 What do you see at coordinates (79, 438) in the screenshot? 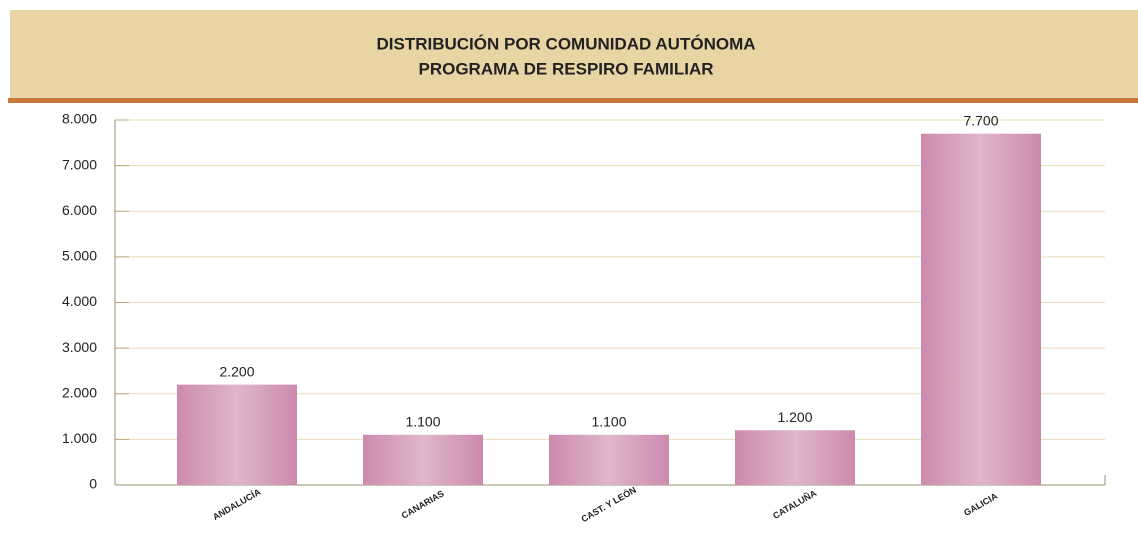
I see `y-tick-label: 1.000` at bounding box center [79, 438].